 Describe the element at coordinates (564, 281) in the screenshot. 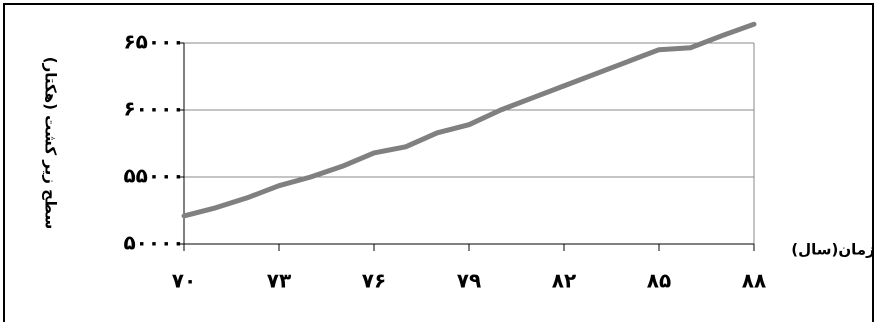

I see `x-tick-label: ۸۲` at that location.